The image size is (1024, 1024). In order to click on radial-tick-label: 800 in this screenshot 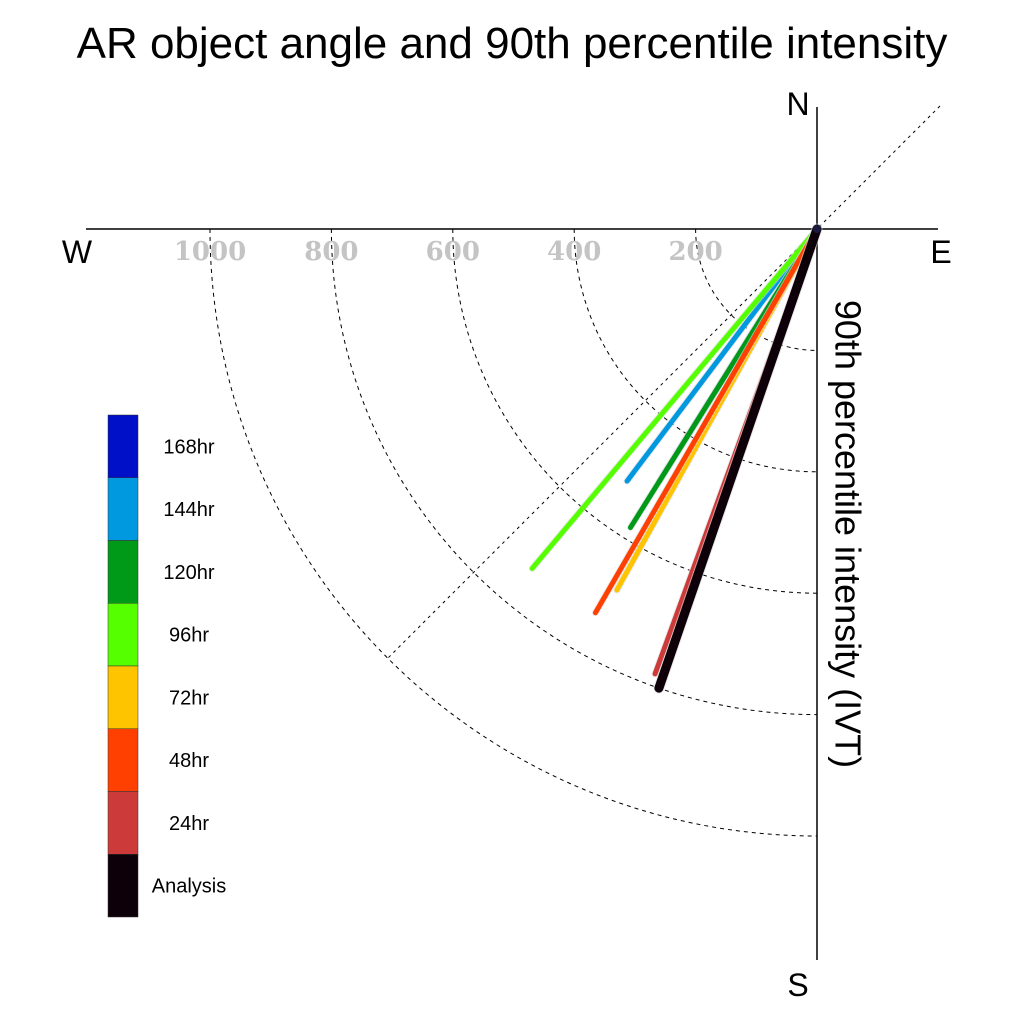, I will do `click(331, 252)`.